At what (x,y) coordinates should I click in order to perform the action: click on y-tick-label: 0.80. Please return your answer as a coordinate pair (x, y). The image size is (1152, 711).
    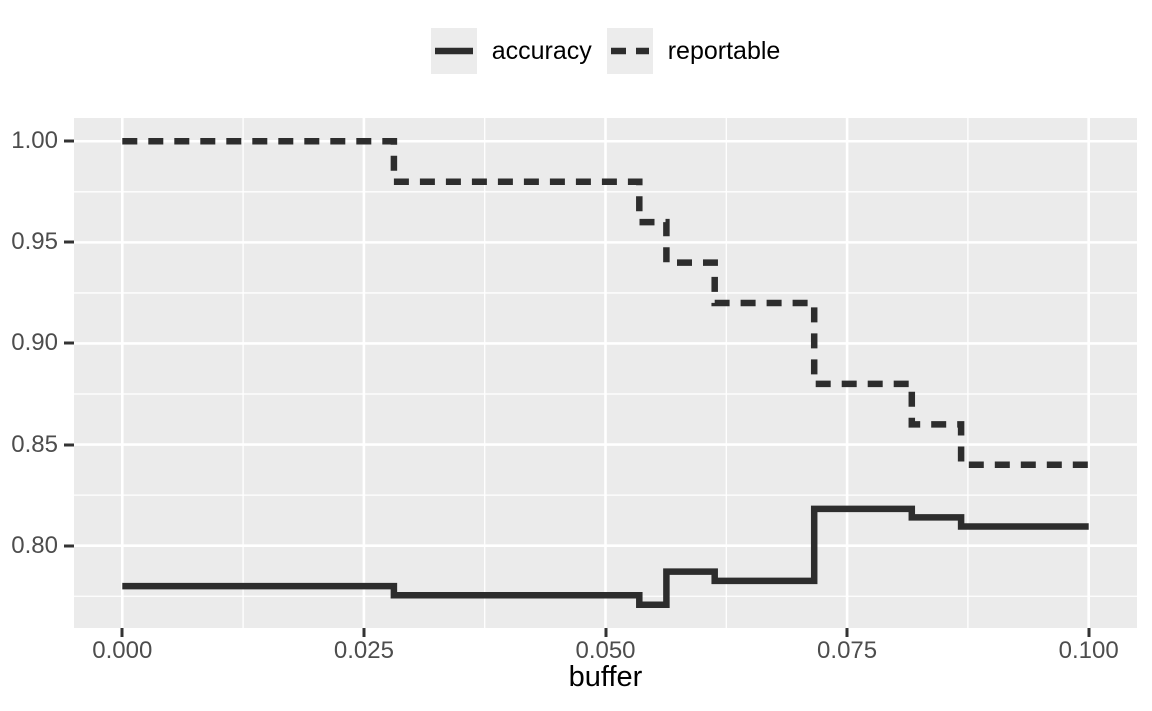
    Looking at the image, I should click on (34, 545).